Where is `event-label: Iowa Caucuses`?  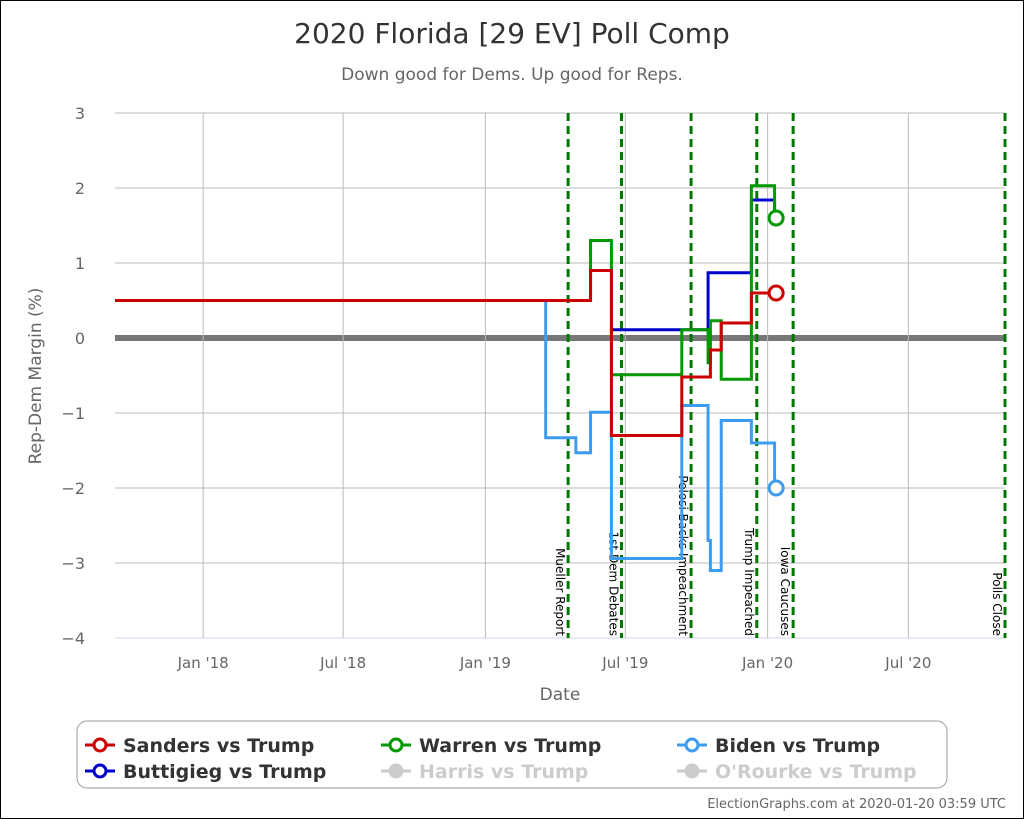
event-label: Iowa Caucuses is located at coordinates (785, 591).